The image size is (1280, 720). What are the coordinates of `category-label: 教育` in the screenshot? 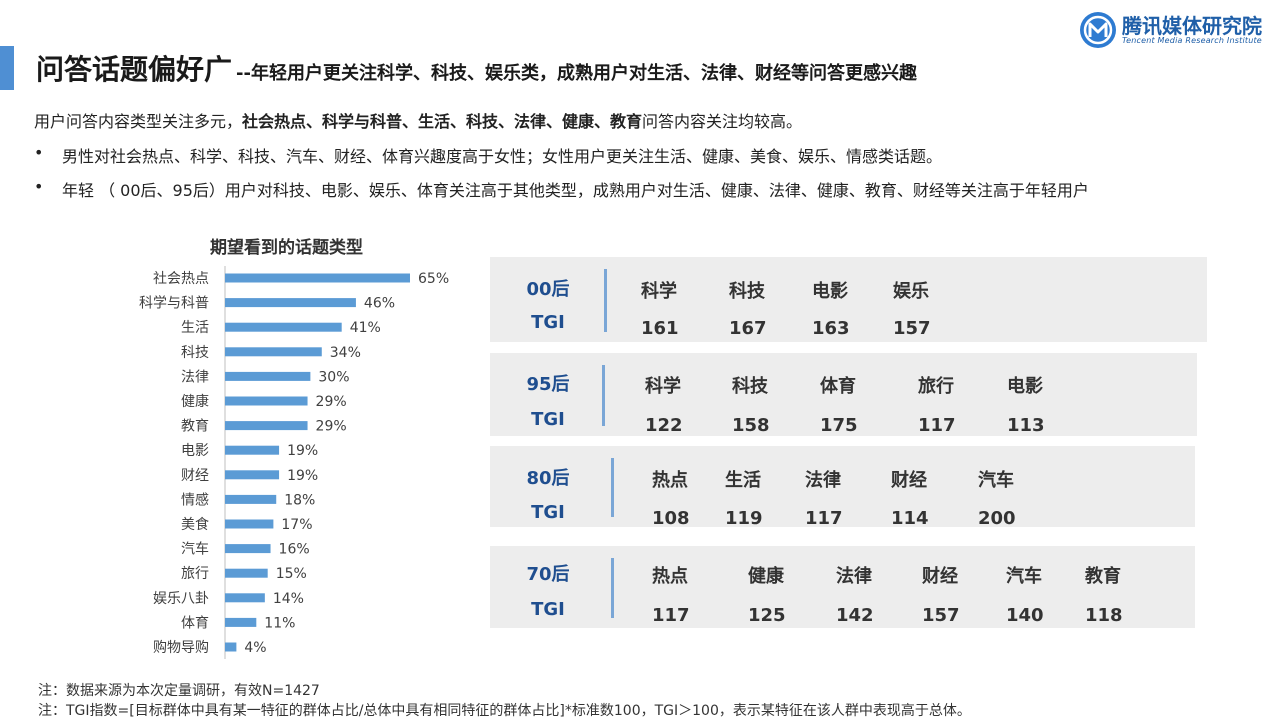 It's located at (195, 427).